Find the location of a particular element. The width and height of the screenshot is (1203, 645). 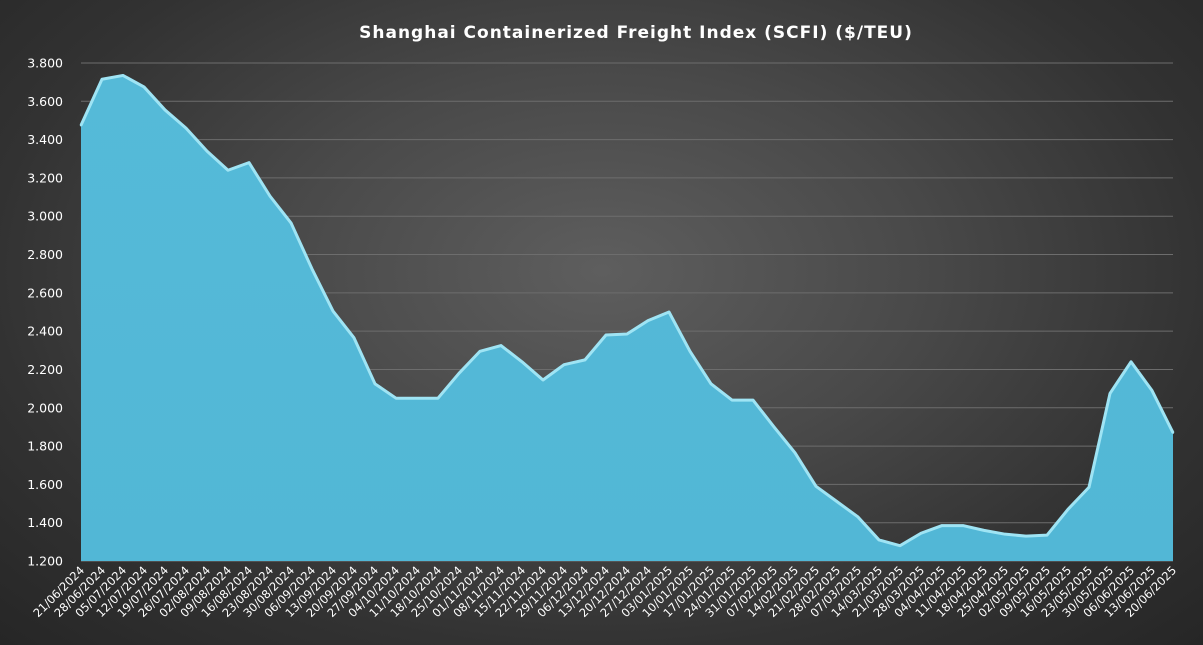

y-tick-label: 3.000 is located at coordinates (45, 216).